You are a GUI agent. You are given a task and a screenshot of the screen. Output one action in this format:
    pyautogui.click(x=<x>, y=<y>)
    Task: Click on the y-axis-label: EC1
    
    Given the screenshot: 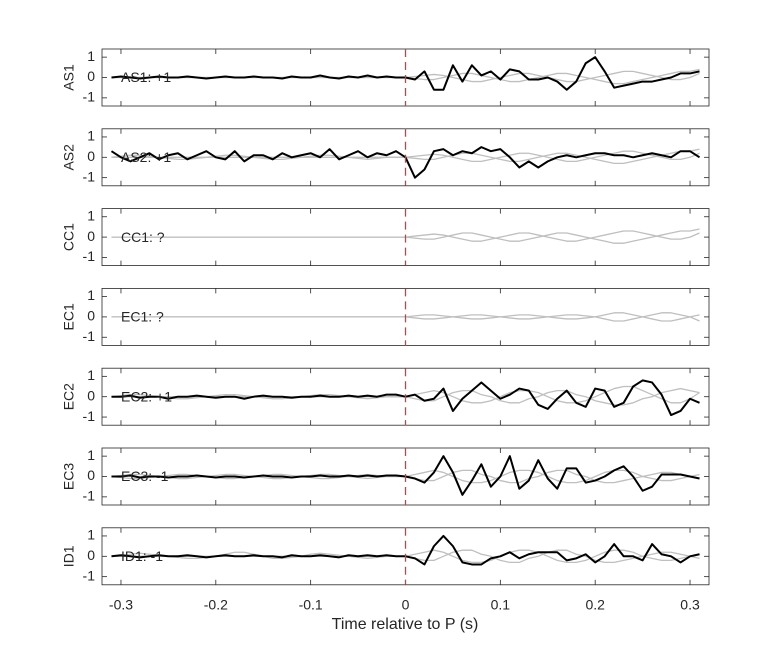 What is the action you would take?
    pyautogui.click(x=69, y=316)
    